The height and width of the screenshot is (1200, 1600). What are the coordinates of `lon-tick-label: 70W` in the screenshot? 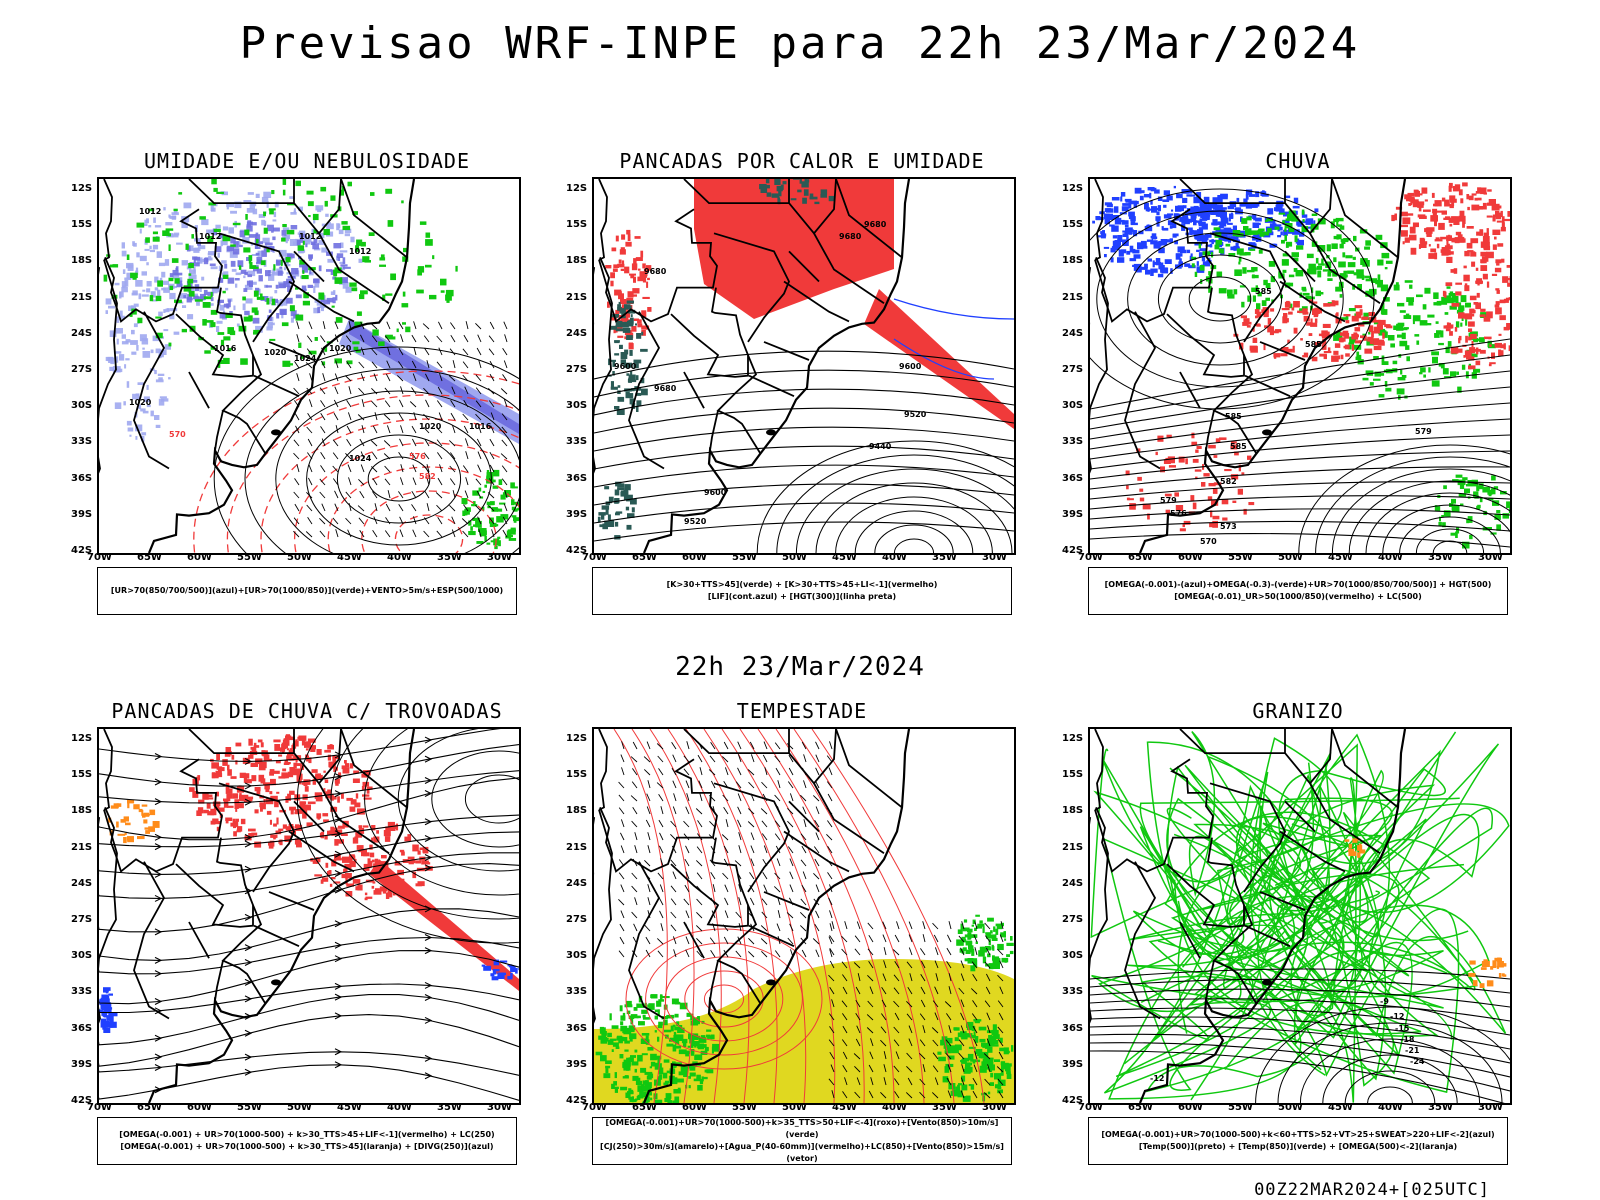 It's located at (594, 557).